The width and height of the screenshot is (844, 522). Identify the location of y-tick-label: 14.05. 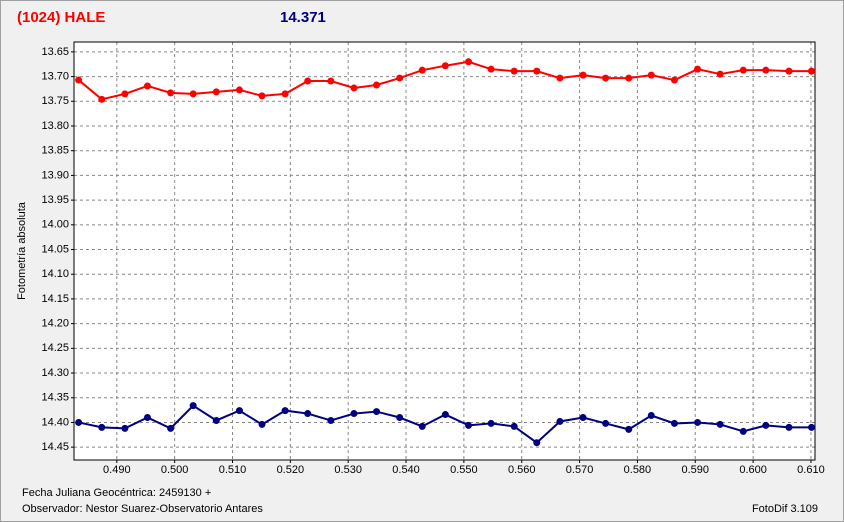
(55, 249).